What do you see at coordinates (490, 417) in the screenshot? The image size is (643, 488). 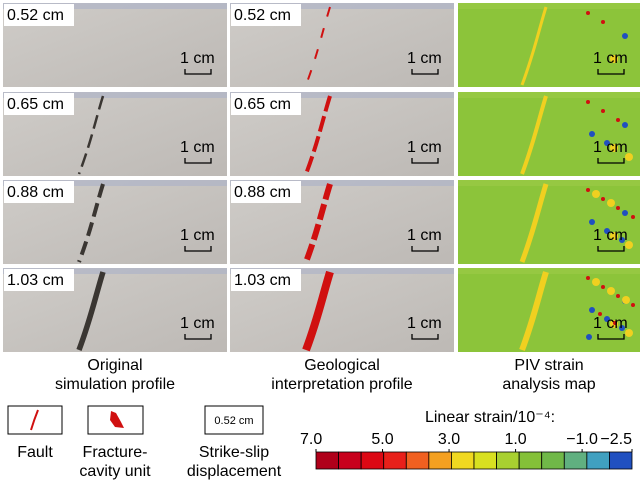 I see `colorbar-title: Linear strain/10⁻⁴:` at bounding box center [490, 417].